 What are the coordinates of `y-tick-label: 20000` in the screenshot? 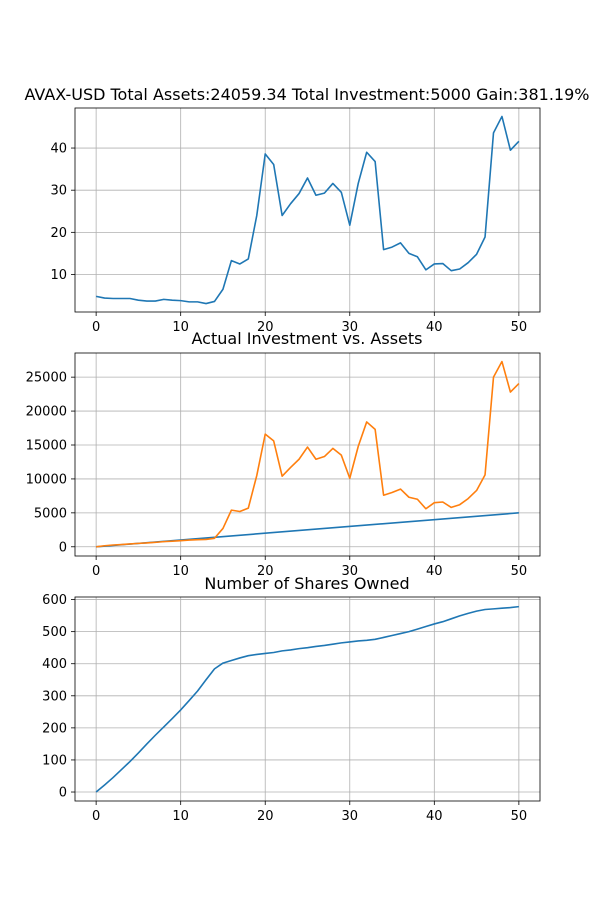 It's located at (46, 412).